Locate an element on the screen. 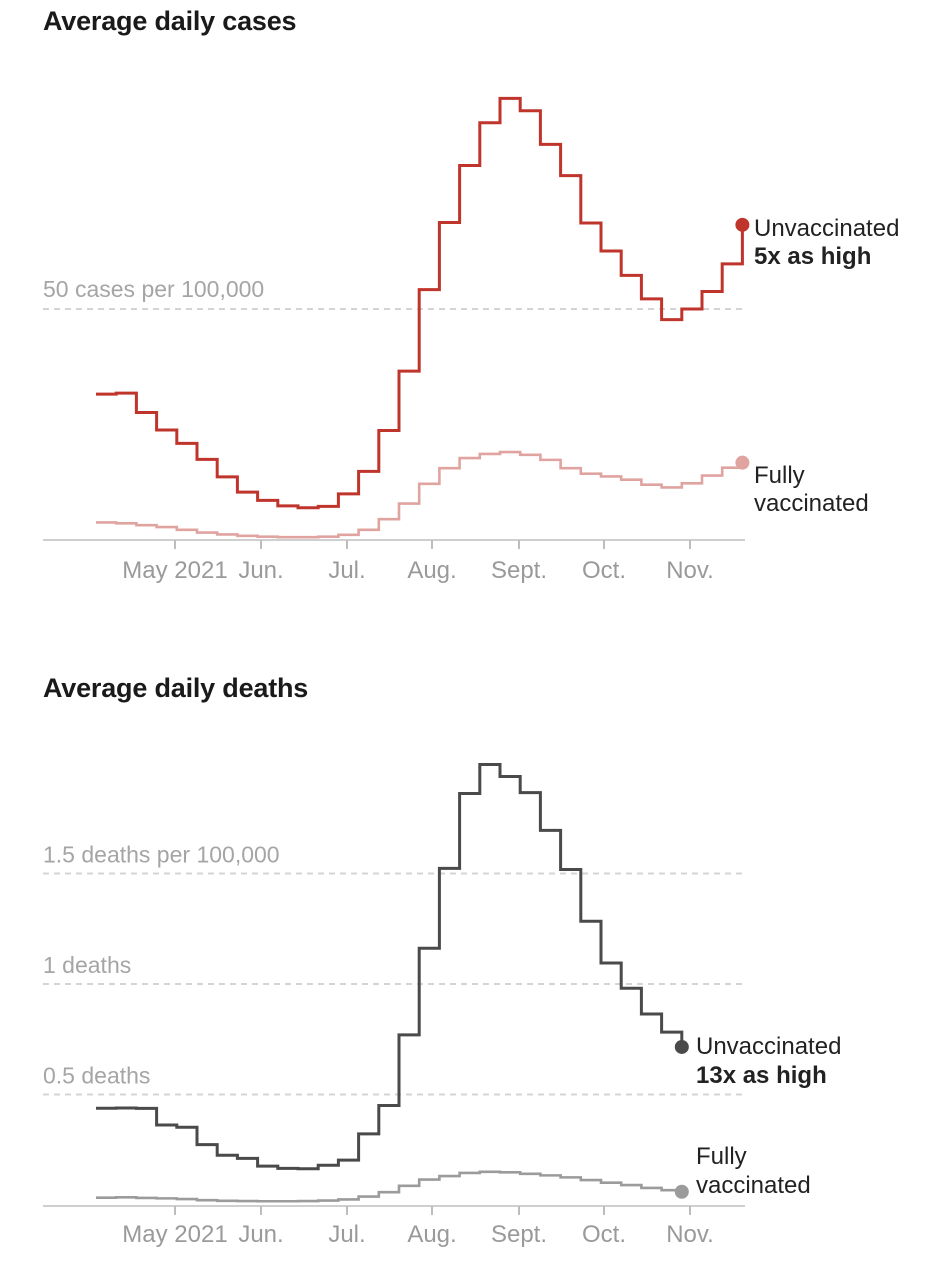  deaths-fully-vaccinated-endpoint is located at coordinates (681, 1191).